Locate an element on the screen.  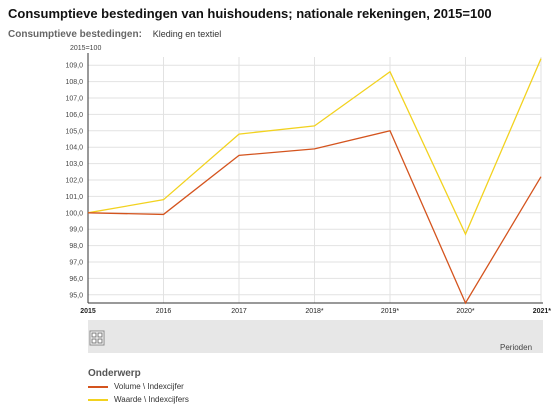
x-tick-label: 2021* is located at coordinates (542, 311).